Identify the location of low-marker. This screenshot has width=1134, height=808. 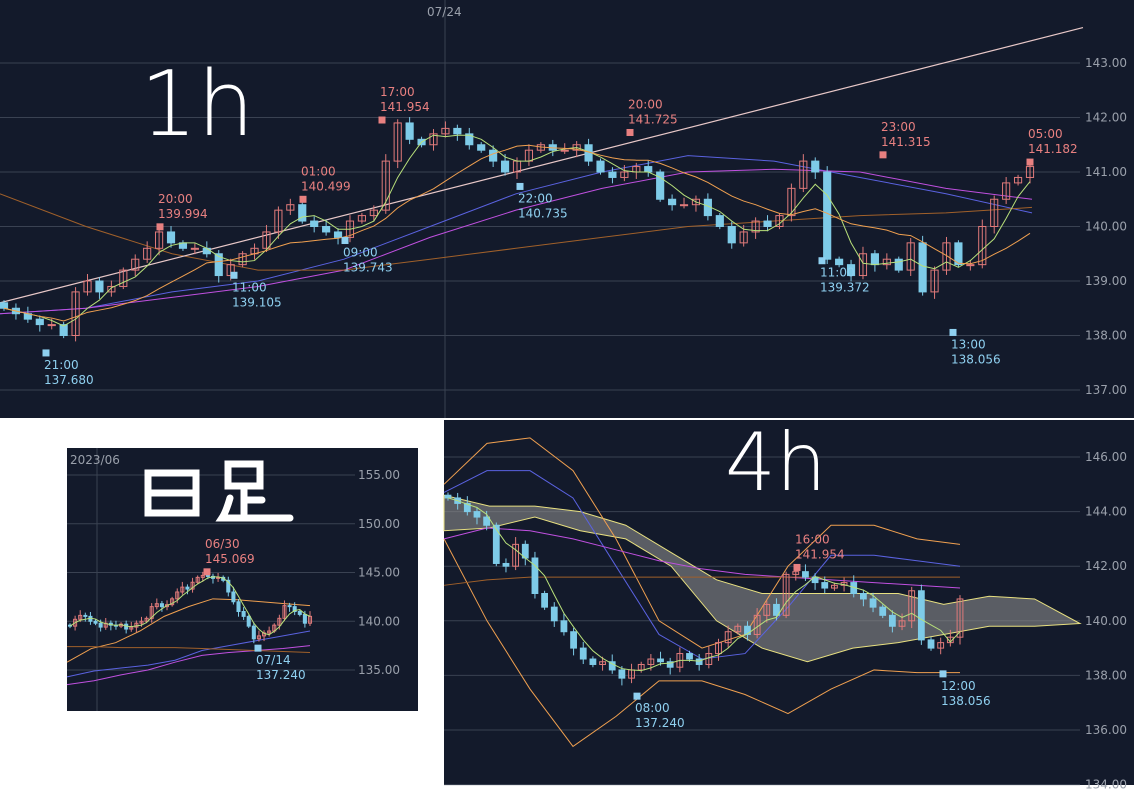
(822, 261).